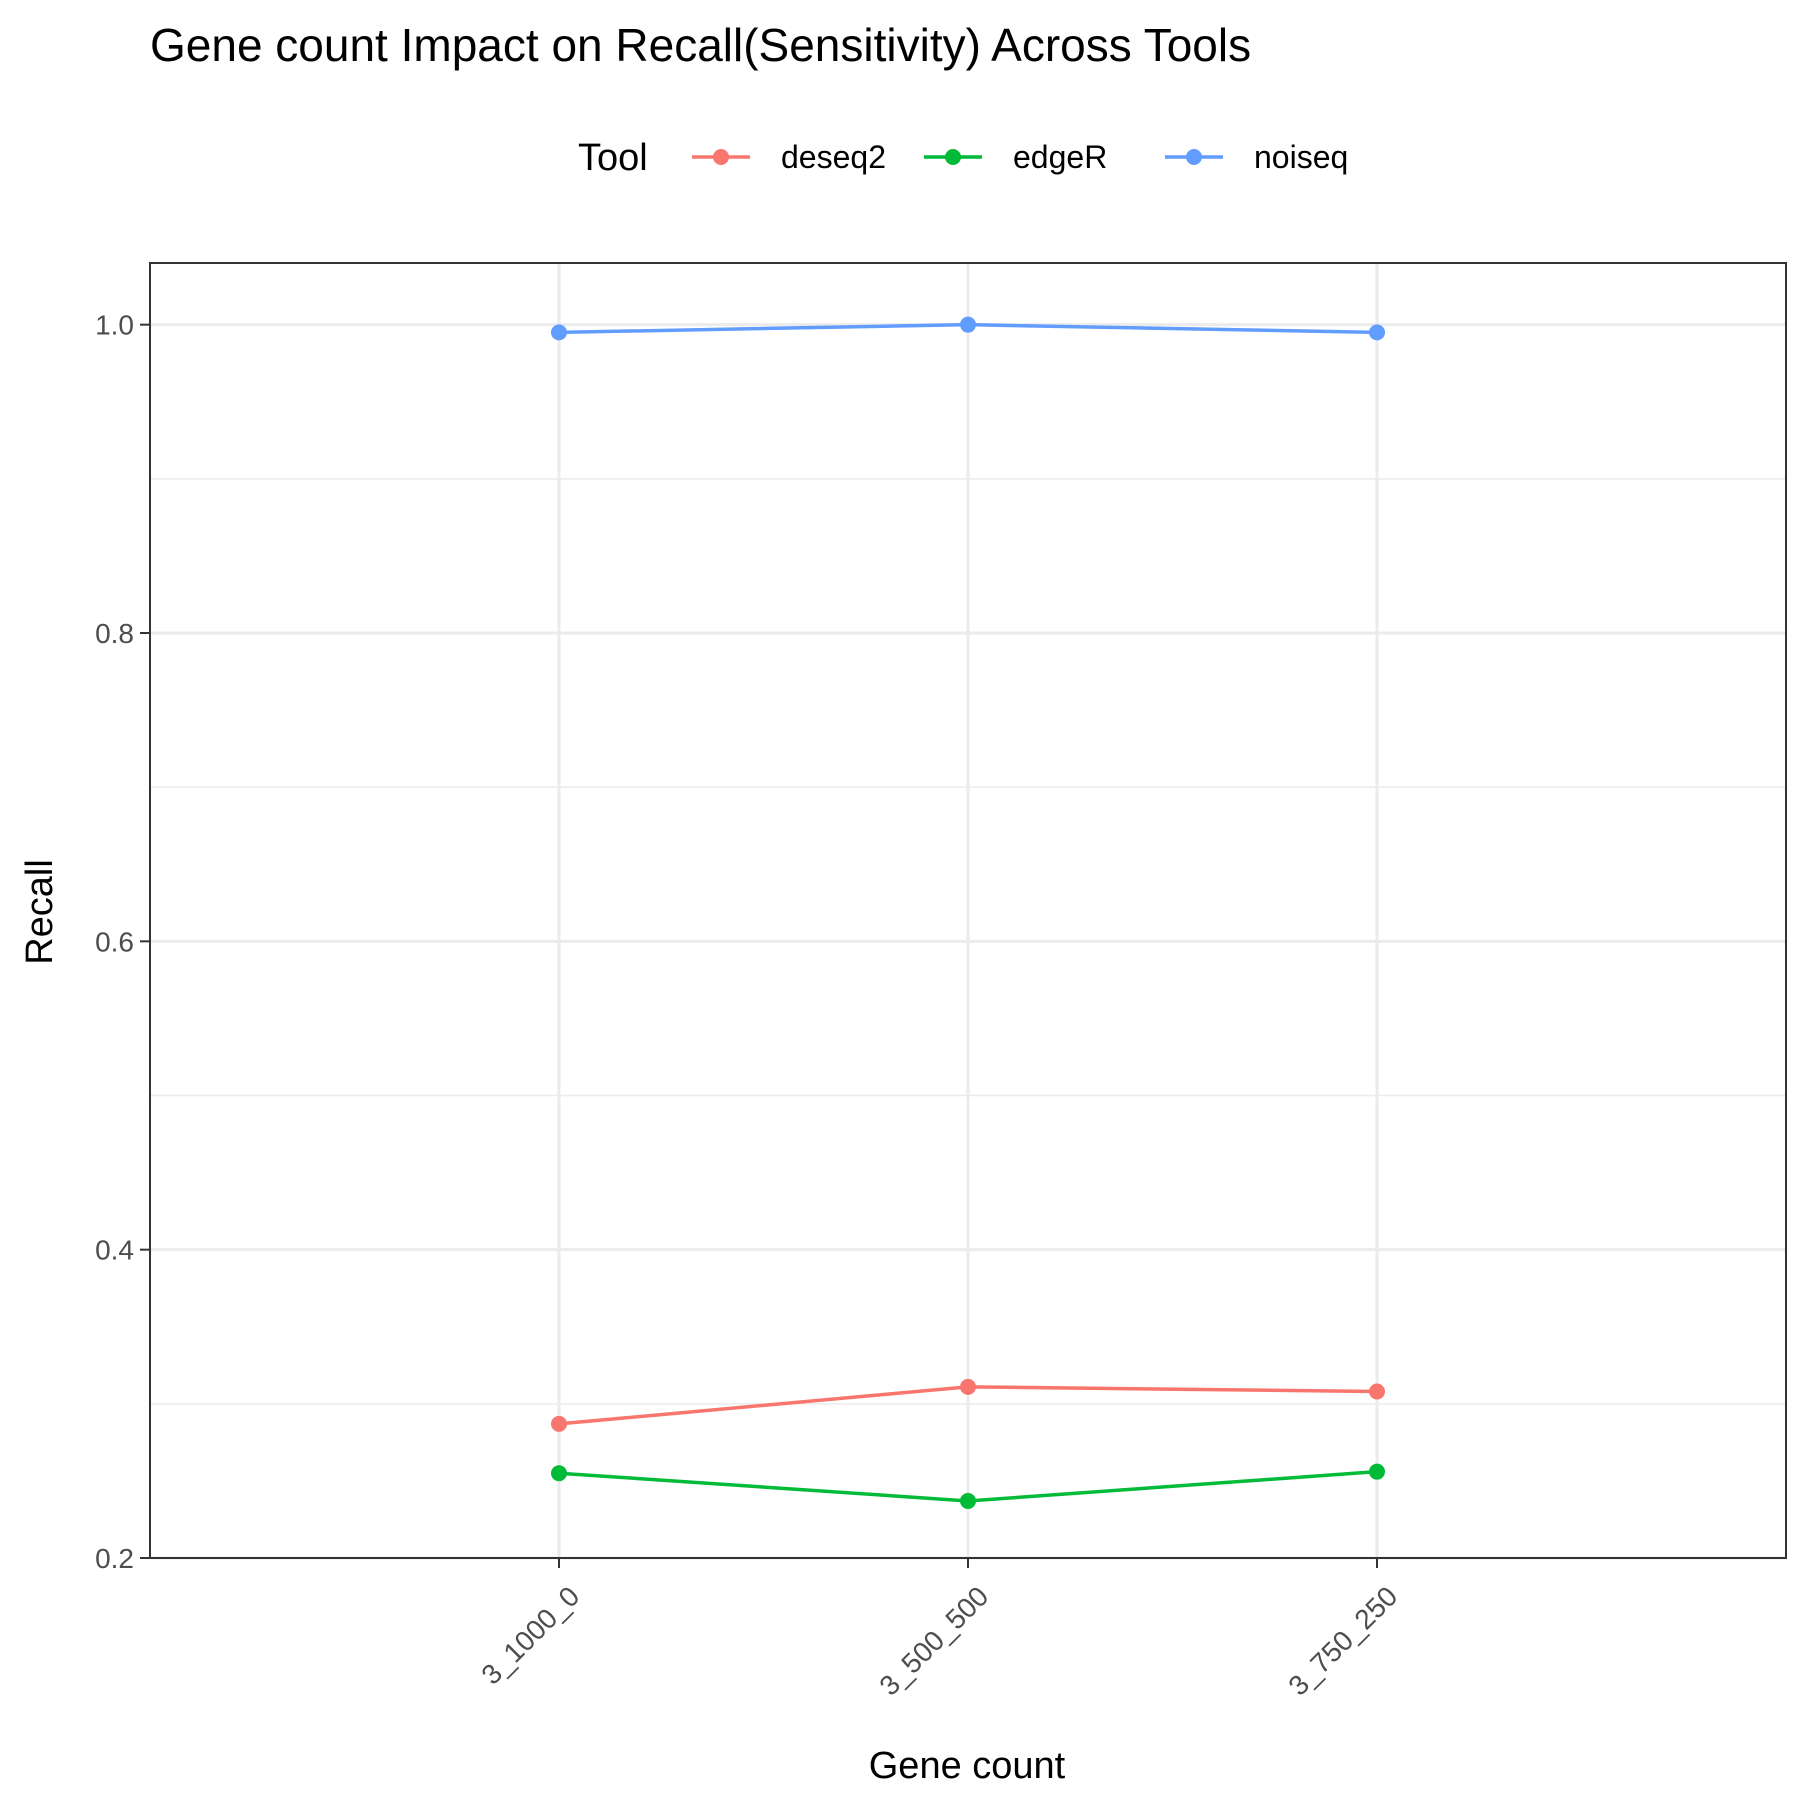  Describe the element at coordinates (833, 157) in the screenshot. I see `legend-label: deseq2` at that location.